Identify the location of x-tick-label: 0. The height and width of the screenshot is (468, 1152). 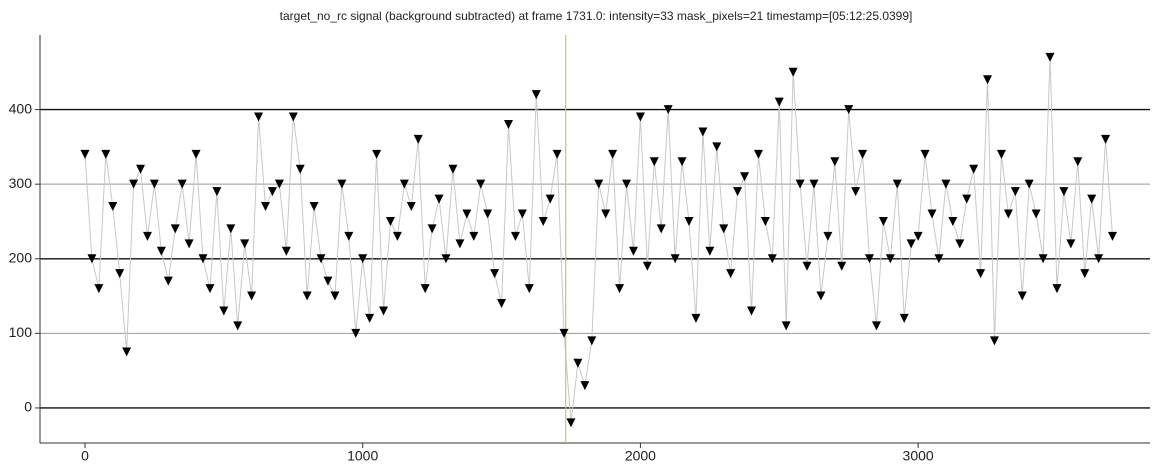
(85, 456).